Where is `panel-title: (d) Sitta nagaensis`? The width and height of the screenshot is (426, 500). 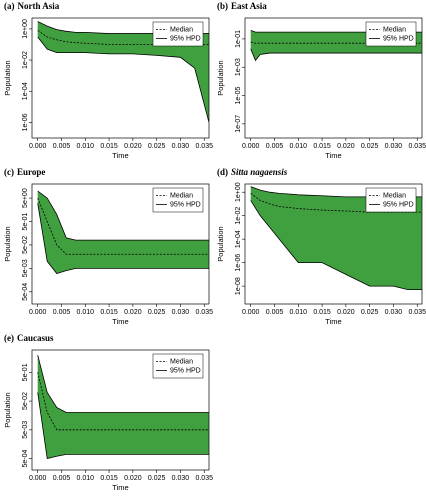
panel-title: (d) Sitta nagaensis is located at coordinates (252, 172).